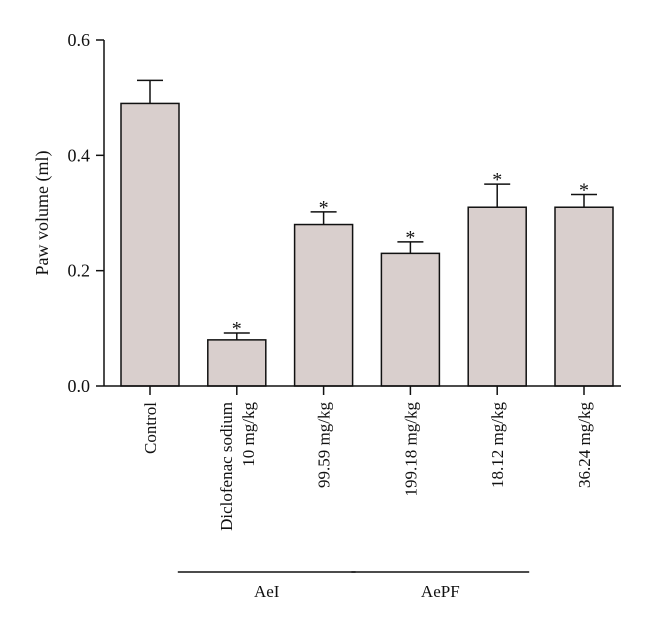 The image size is (660, 628). What do you see at coordinates (248, 434) in the screenshot?
I see `x-category-label: 10 mg/kg` at bounding box center [248, 434].